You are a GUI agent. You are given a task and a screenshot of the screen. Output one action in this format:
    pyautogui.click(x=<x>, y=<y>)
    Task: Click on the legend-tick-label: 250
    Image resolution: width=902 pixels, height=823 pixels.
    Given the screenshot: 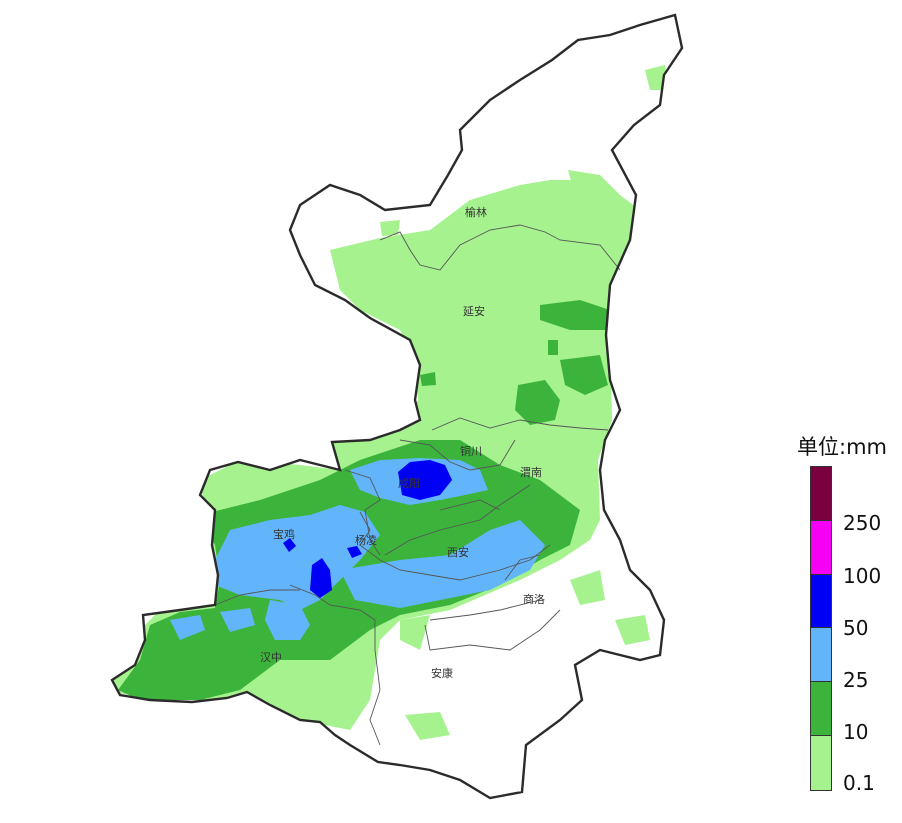 What is the action you would take?
    pyautogui.click(x=862, y=523)
    